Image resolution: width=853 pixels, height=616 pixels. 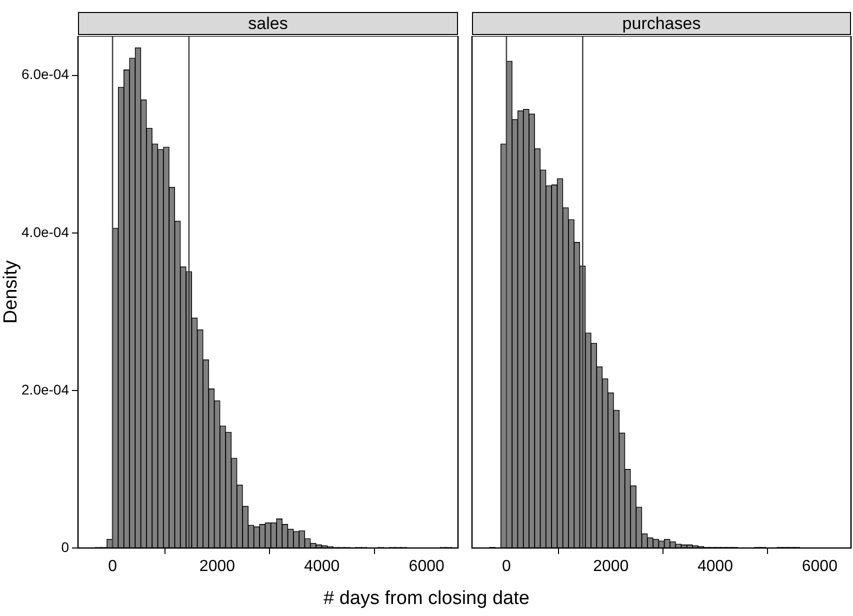 I want to click on y-tick-label: 0, so click(x=65, y=546).